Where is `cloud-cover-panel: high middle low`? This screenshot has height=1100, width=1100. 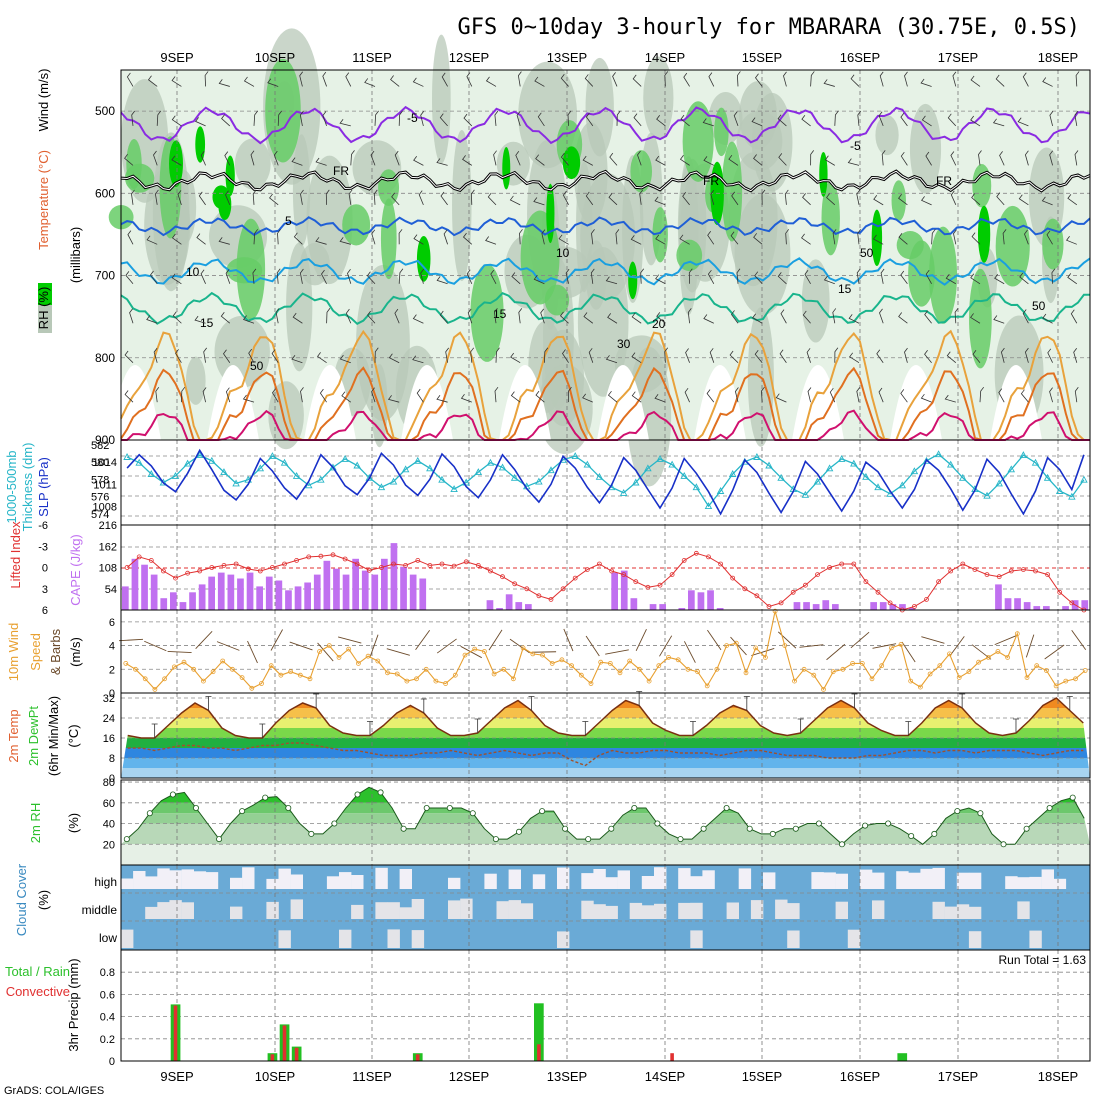 cloud-cover-panel: high middle low is located at coordinates (586, 907).